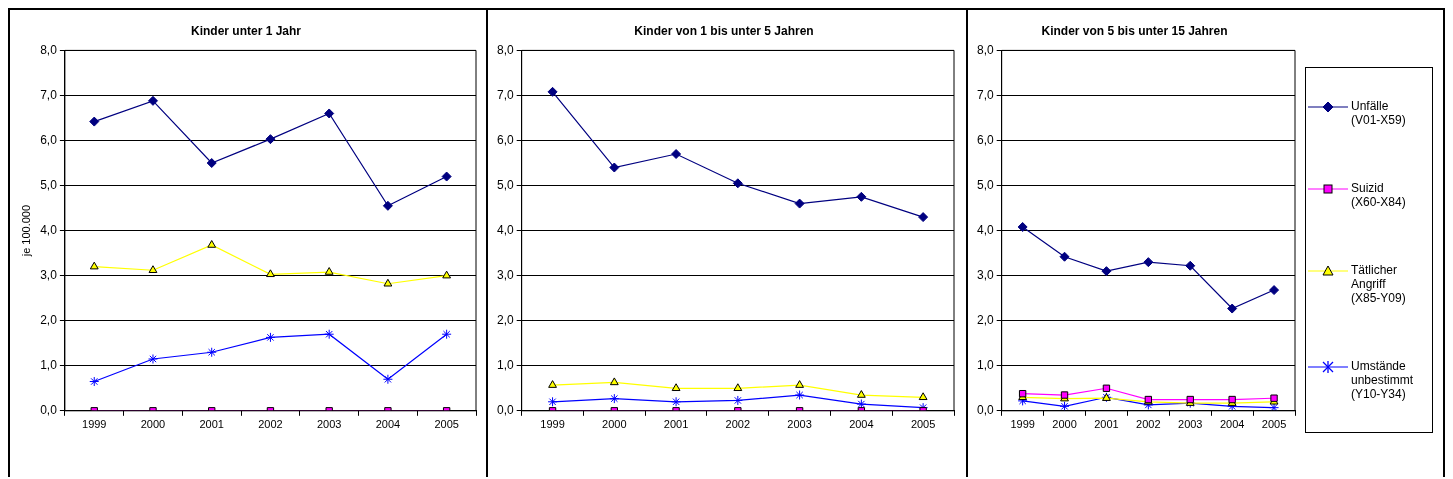 This screenshot has width=1453, height=479. I want to click on chart-title: Kinder von 1 bis unter 5 Jahren, so click(724, 30).